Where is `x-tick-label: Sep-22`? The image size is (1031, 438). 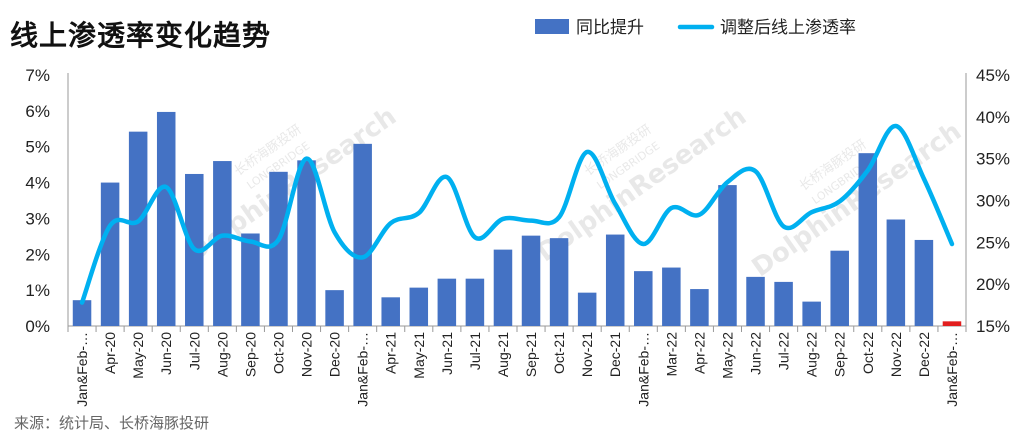
x-tick-label: Sep-22 is located at coordinates (840, 354).